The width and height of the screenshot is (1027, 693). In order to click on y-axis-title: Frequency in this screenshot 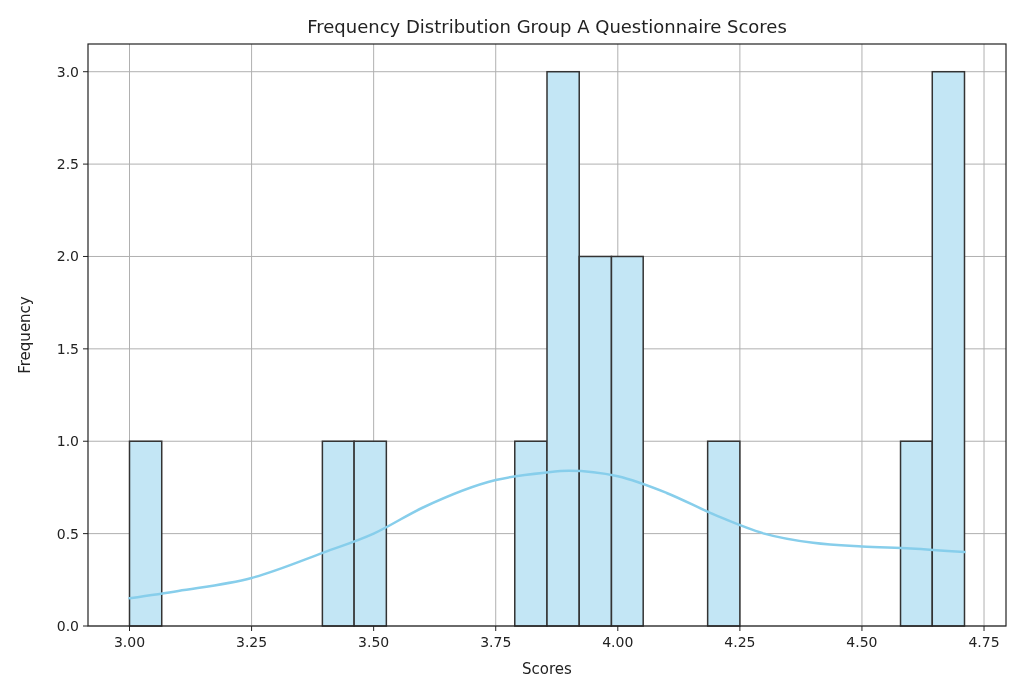, I will do `click(25, 335)`.